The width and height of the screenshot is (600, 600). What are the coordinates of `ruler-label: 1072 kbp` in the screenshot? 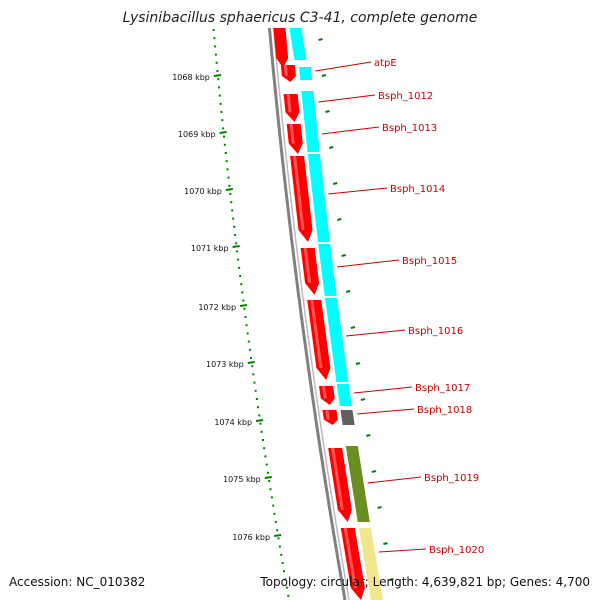 It's located at (217, 307).